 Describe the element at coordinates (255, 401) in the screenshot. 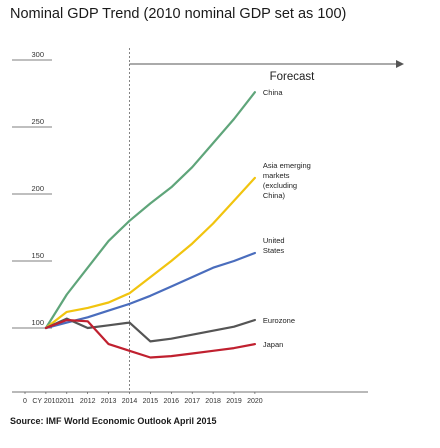

I see `x-tick-label-11: 2020` at that location.